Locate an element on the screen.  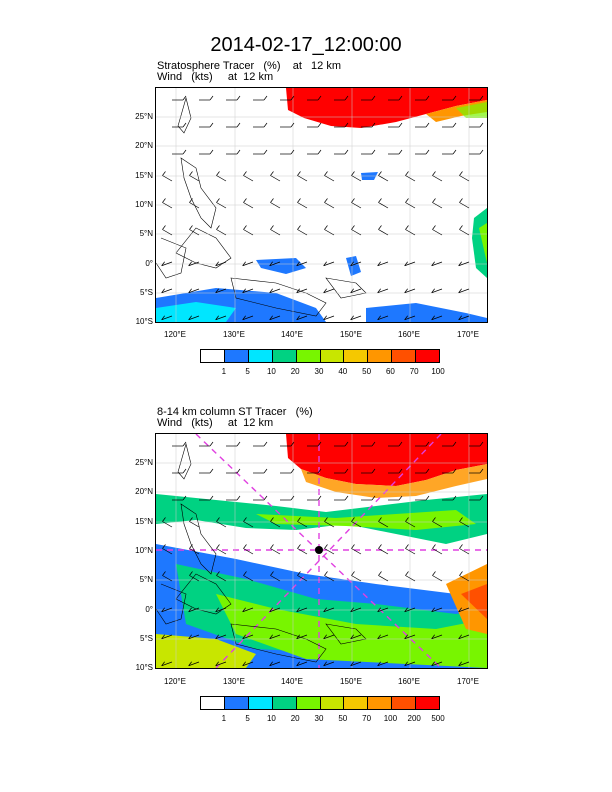
plot-title: 2014-02-17_12:00:00 is located at coordinates (306, 45).